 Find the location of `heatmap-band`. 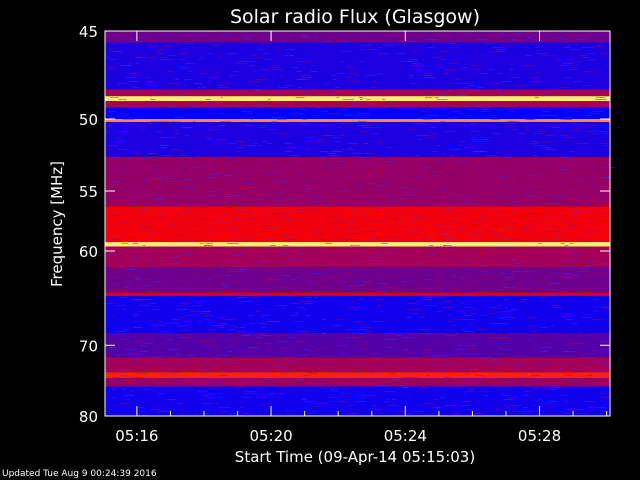

heatmap-band is located at coordinates (357, 139).